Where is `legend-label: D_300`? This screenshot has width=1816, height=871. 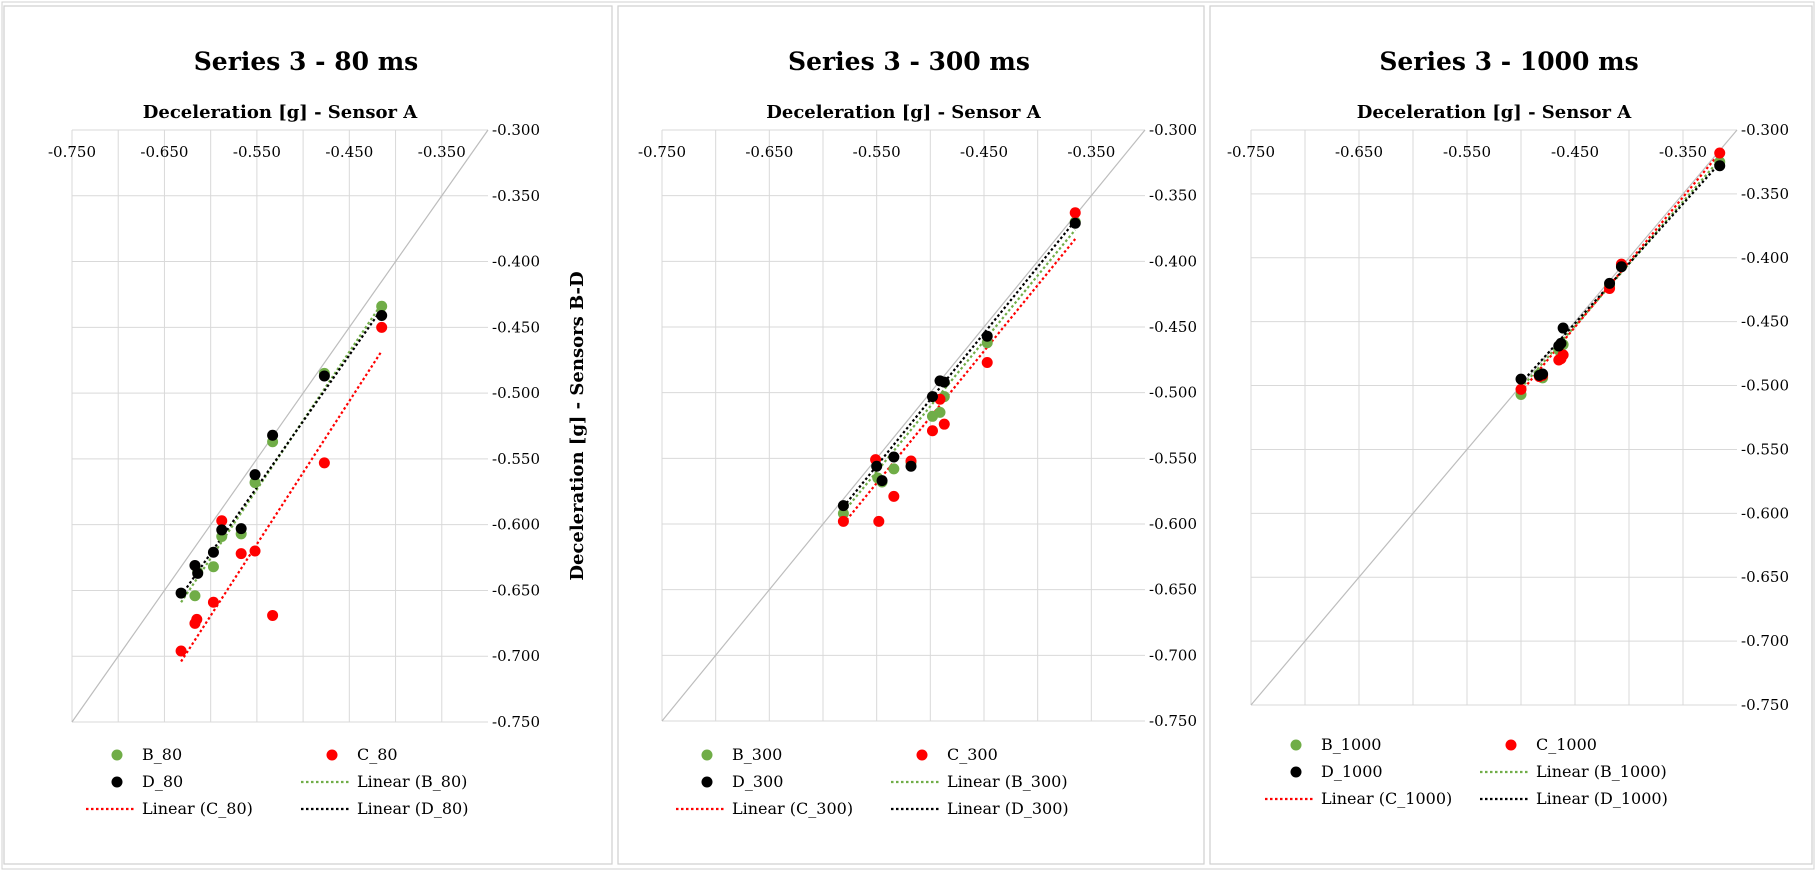
legend-label: D_300 is located at coordinates (757, 781).